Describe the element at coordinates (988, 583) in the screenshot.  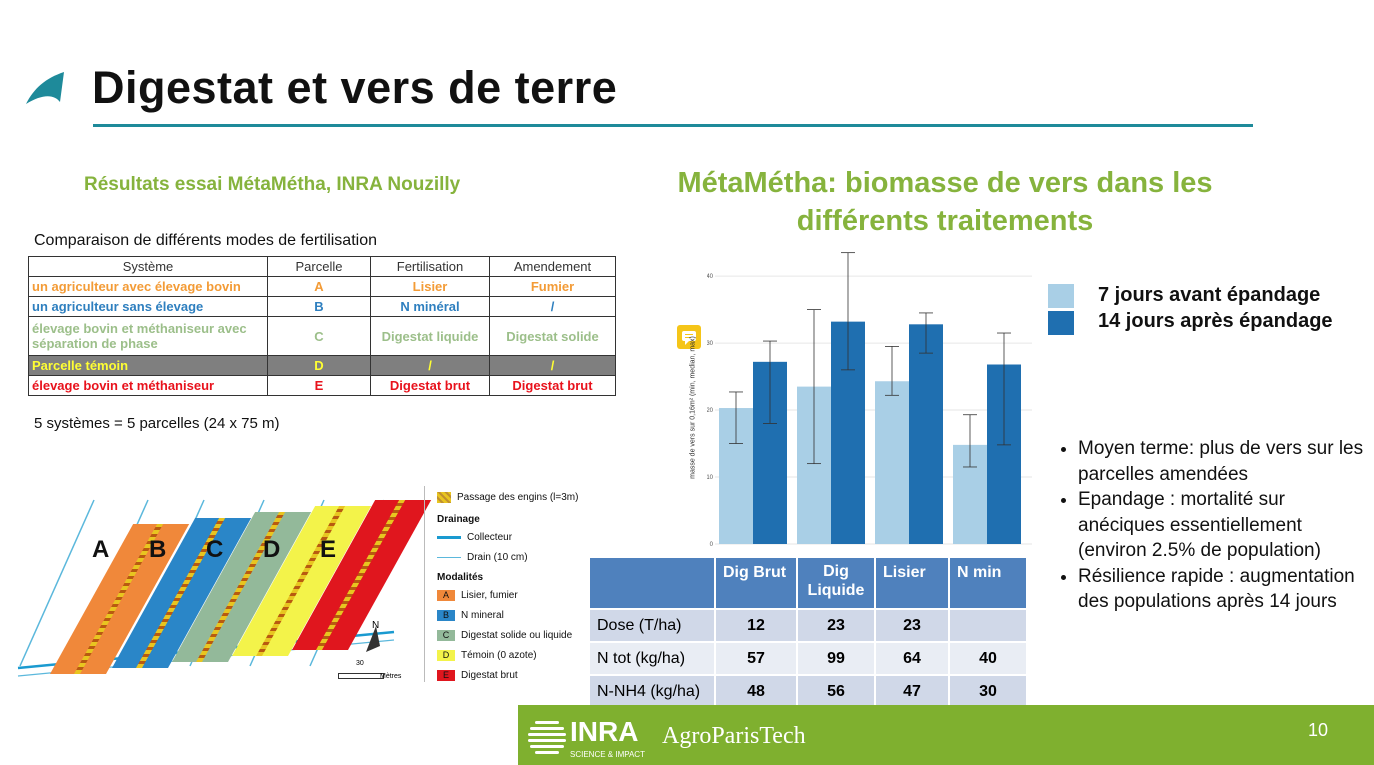
I see `dose-header-n-min: N min` at that location.